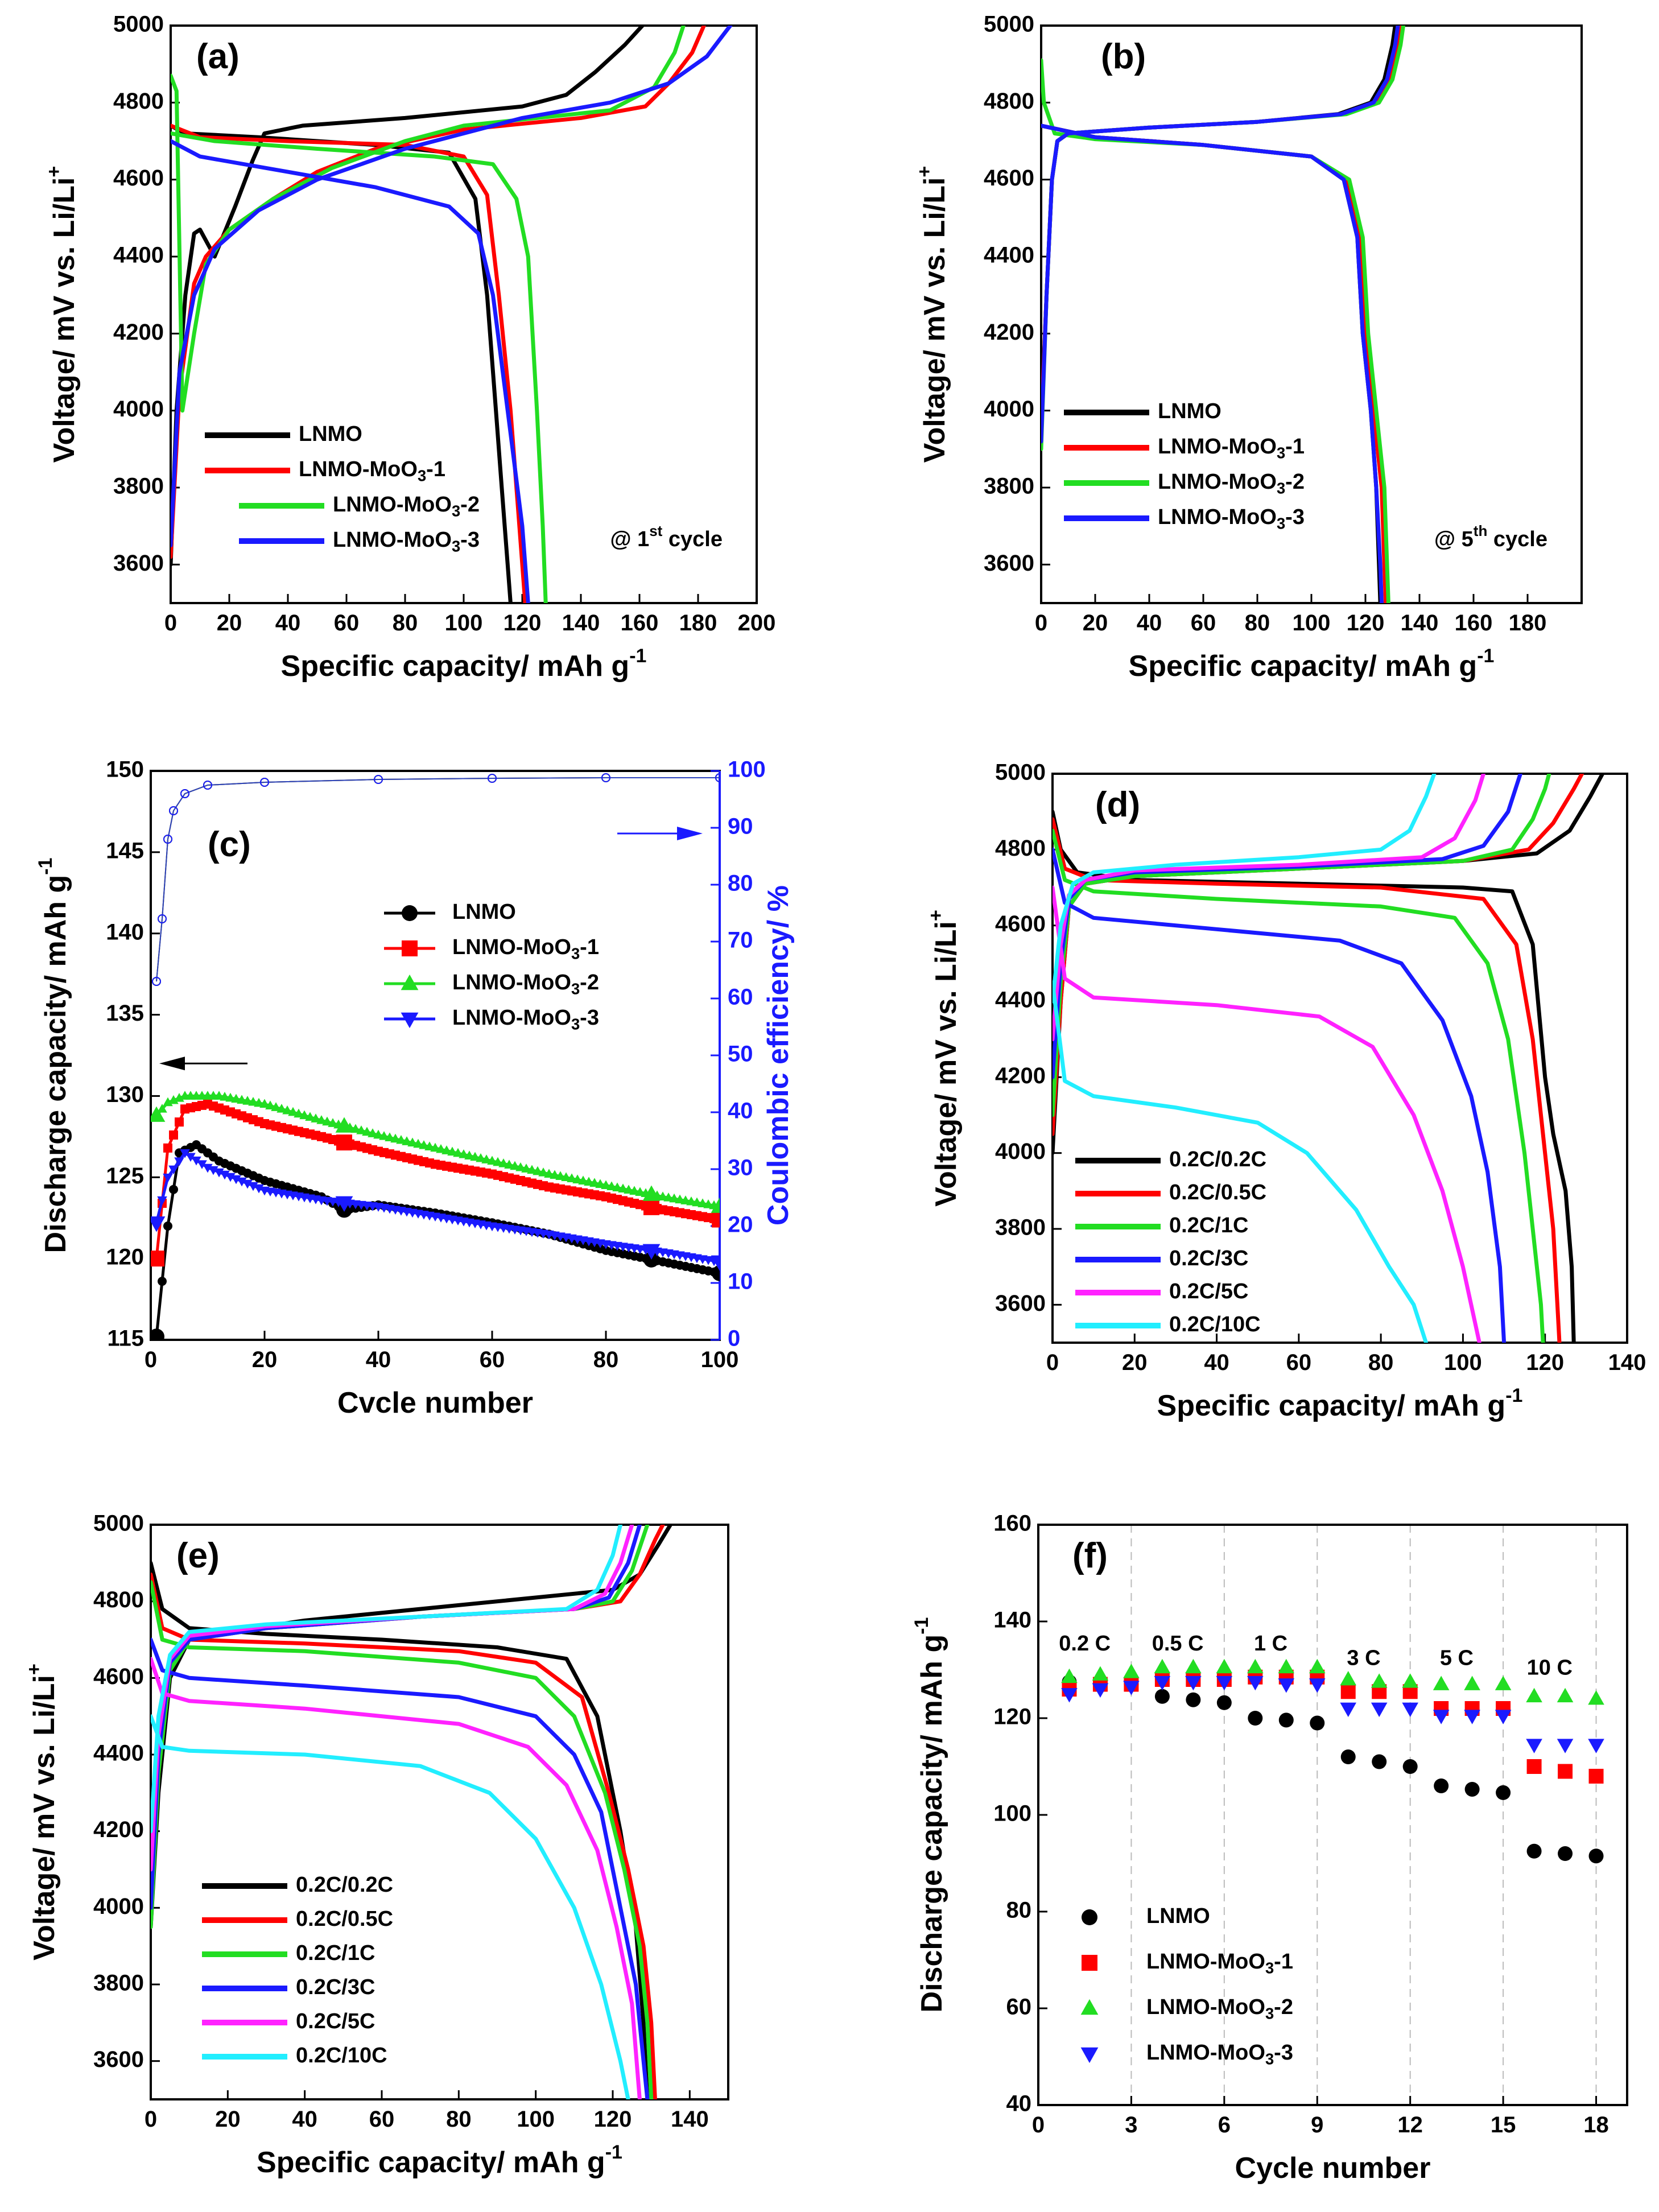  I want to click on series-line-lnmo-moo3-1-discharge, so click(1215, 363).